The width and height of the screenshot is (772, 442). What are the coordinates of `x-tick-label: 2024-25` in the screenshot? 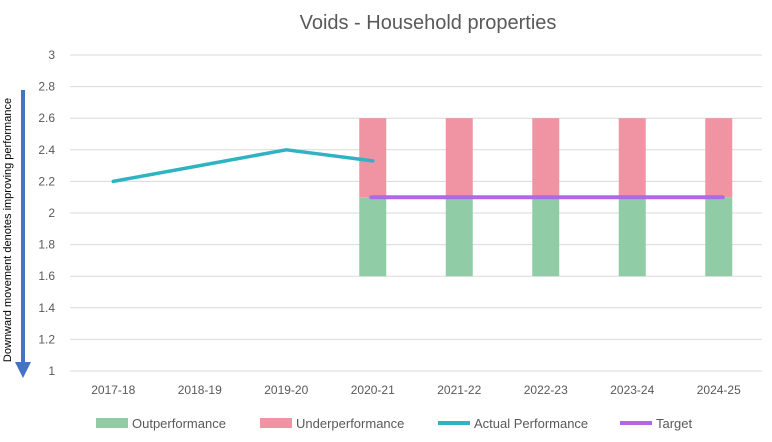 It's located at (719, 390).